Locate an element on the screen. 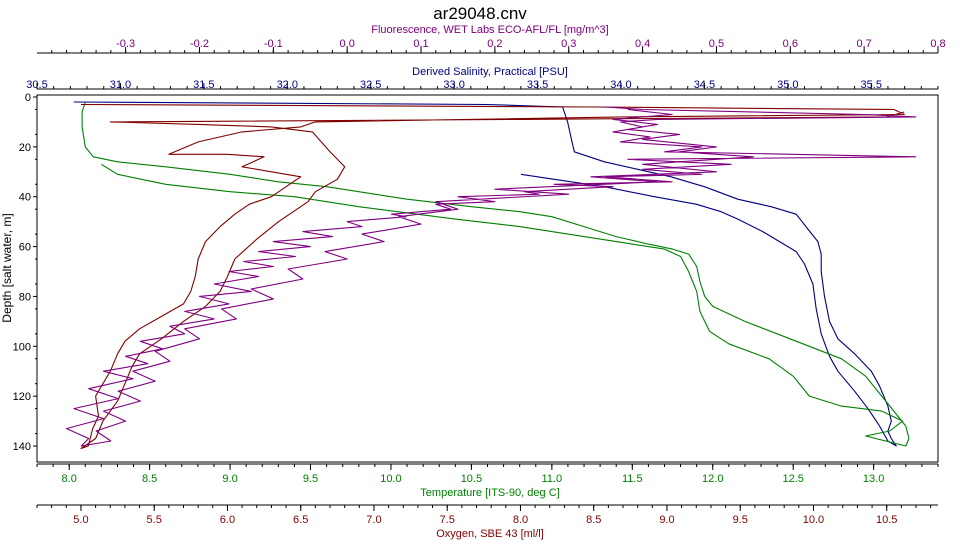 This screenshot has width=960, height=540. x-tick-label: 12.0 is located at coordinates (712, 479).